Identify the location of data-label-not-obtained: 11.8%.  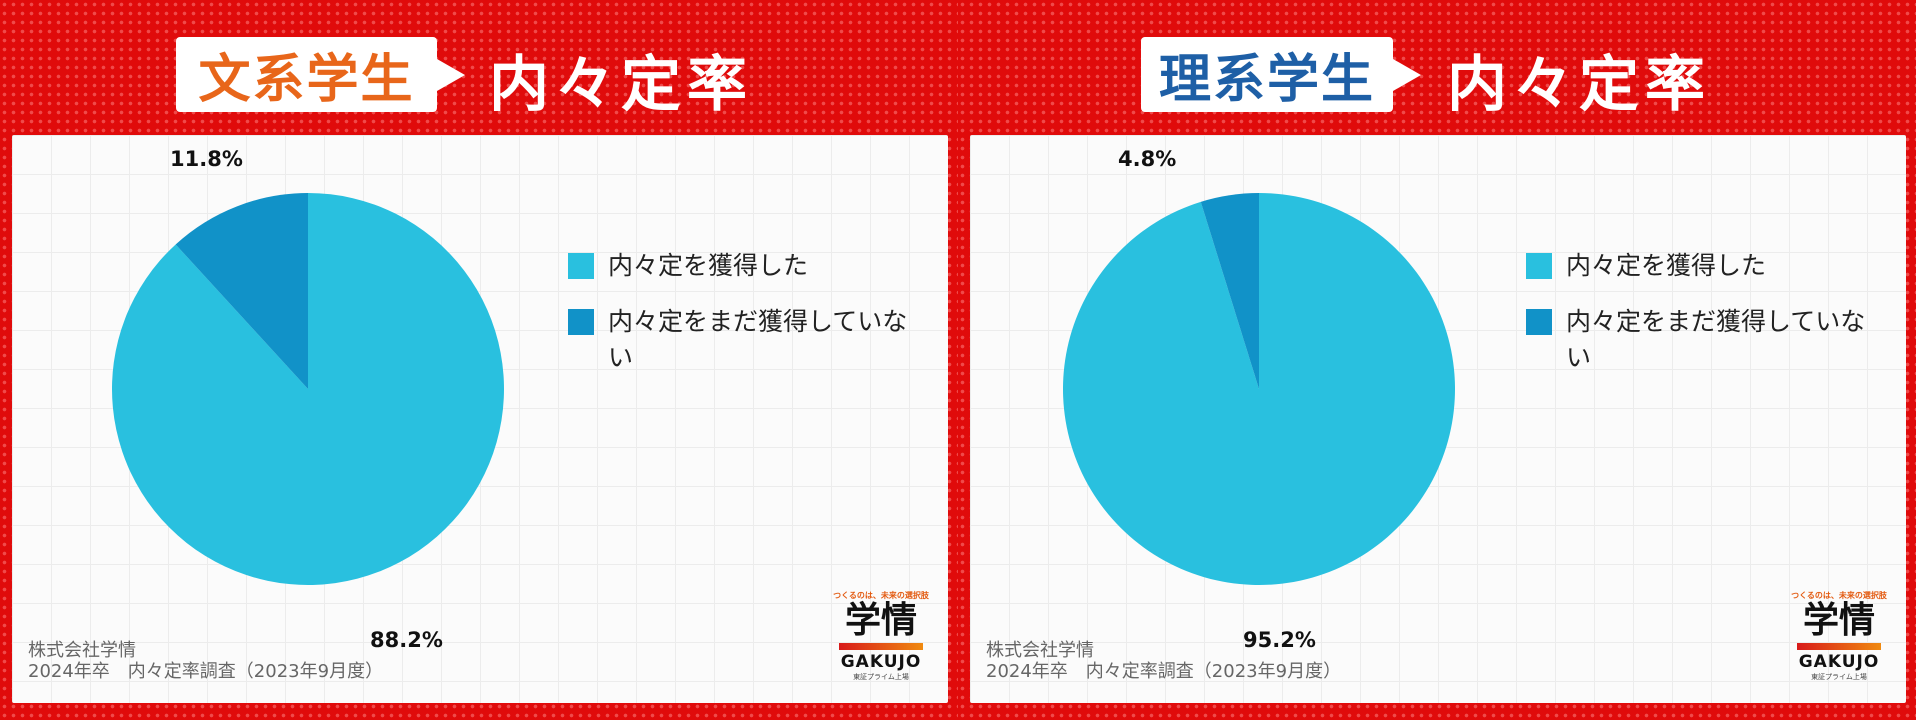
(206, 159).